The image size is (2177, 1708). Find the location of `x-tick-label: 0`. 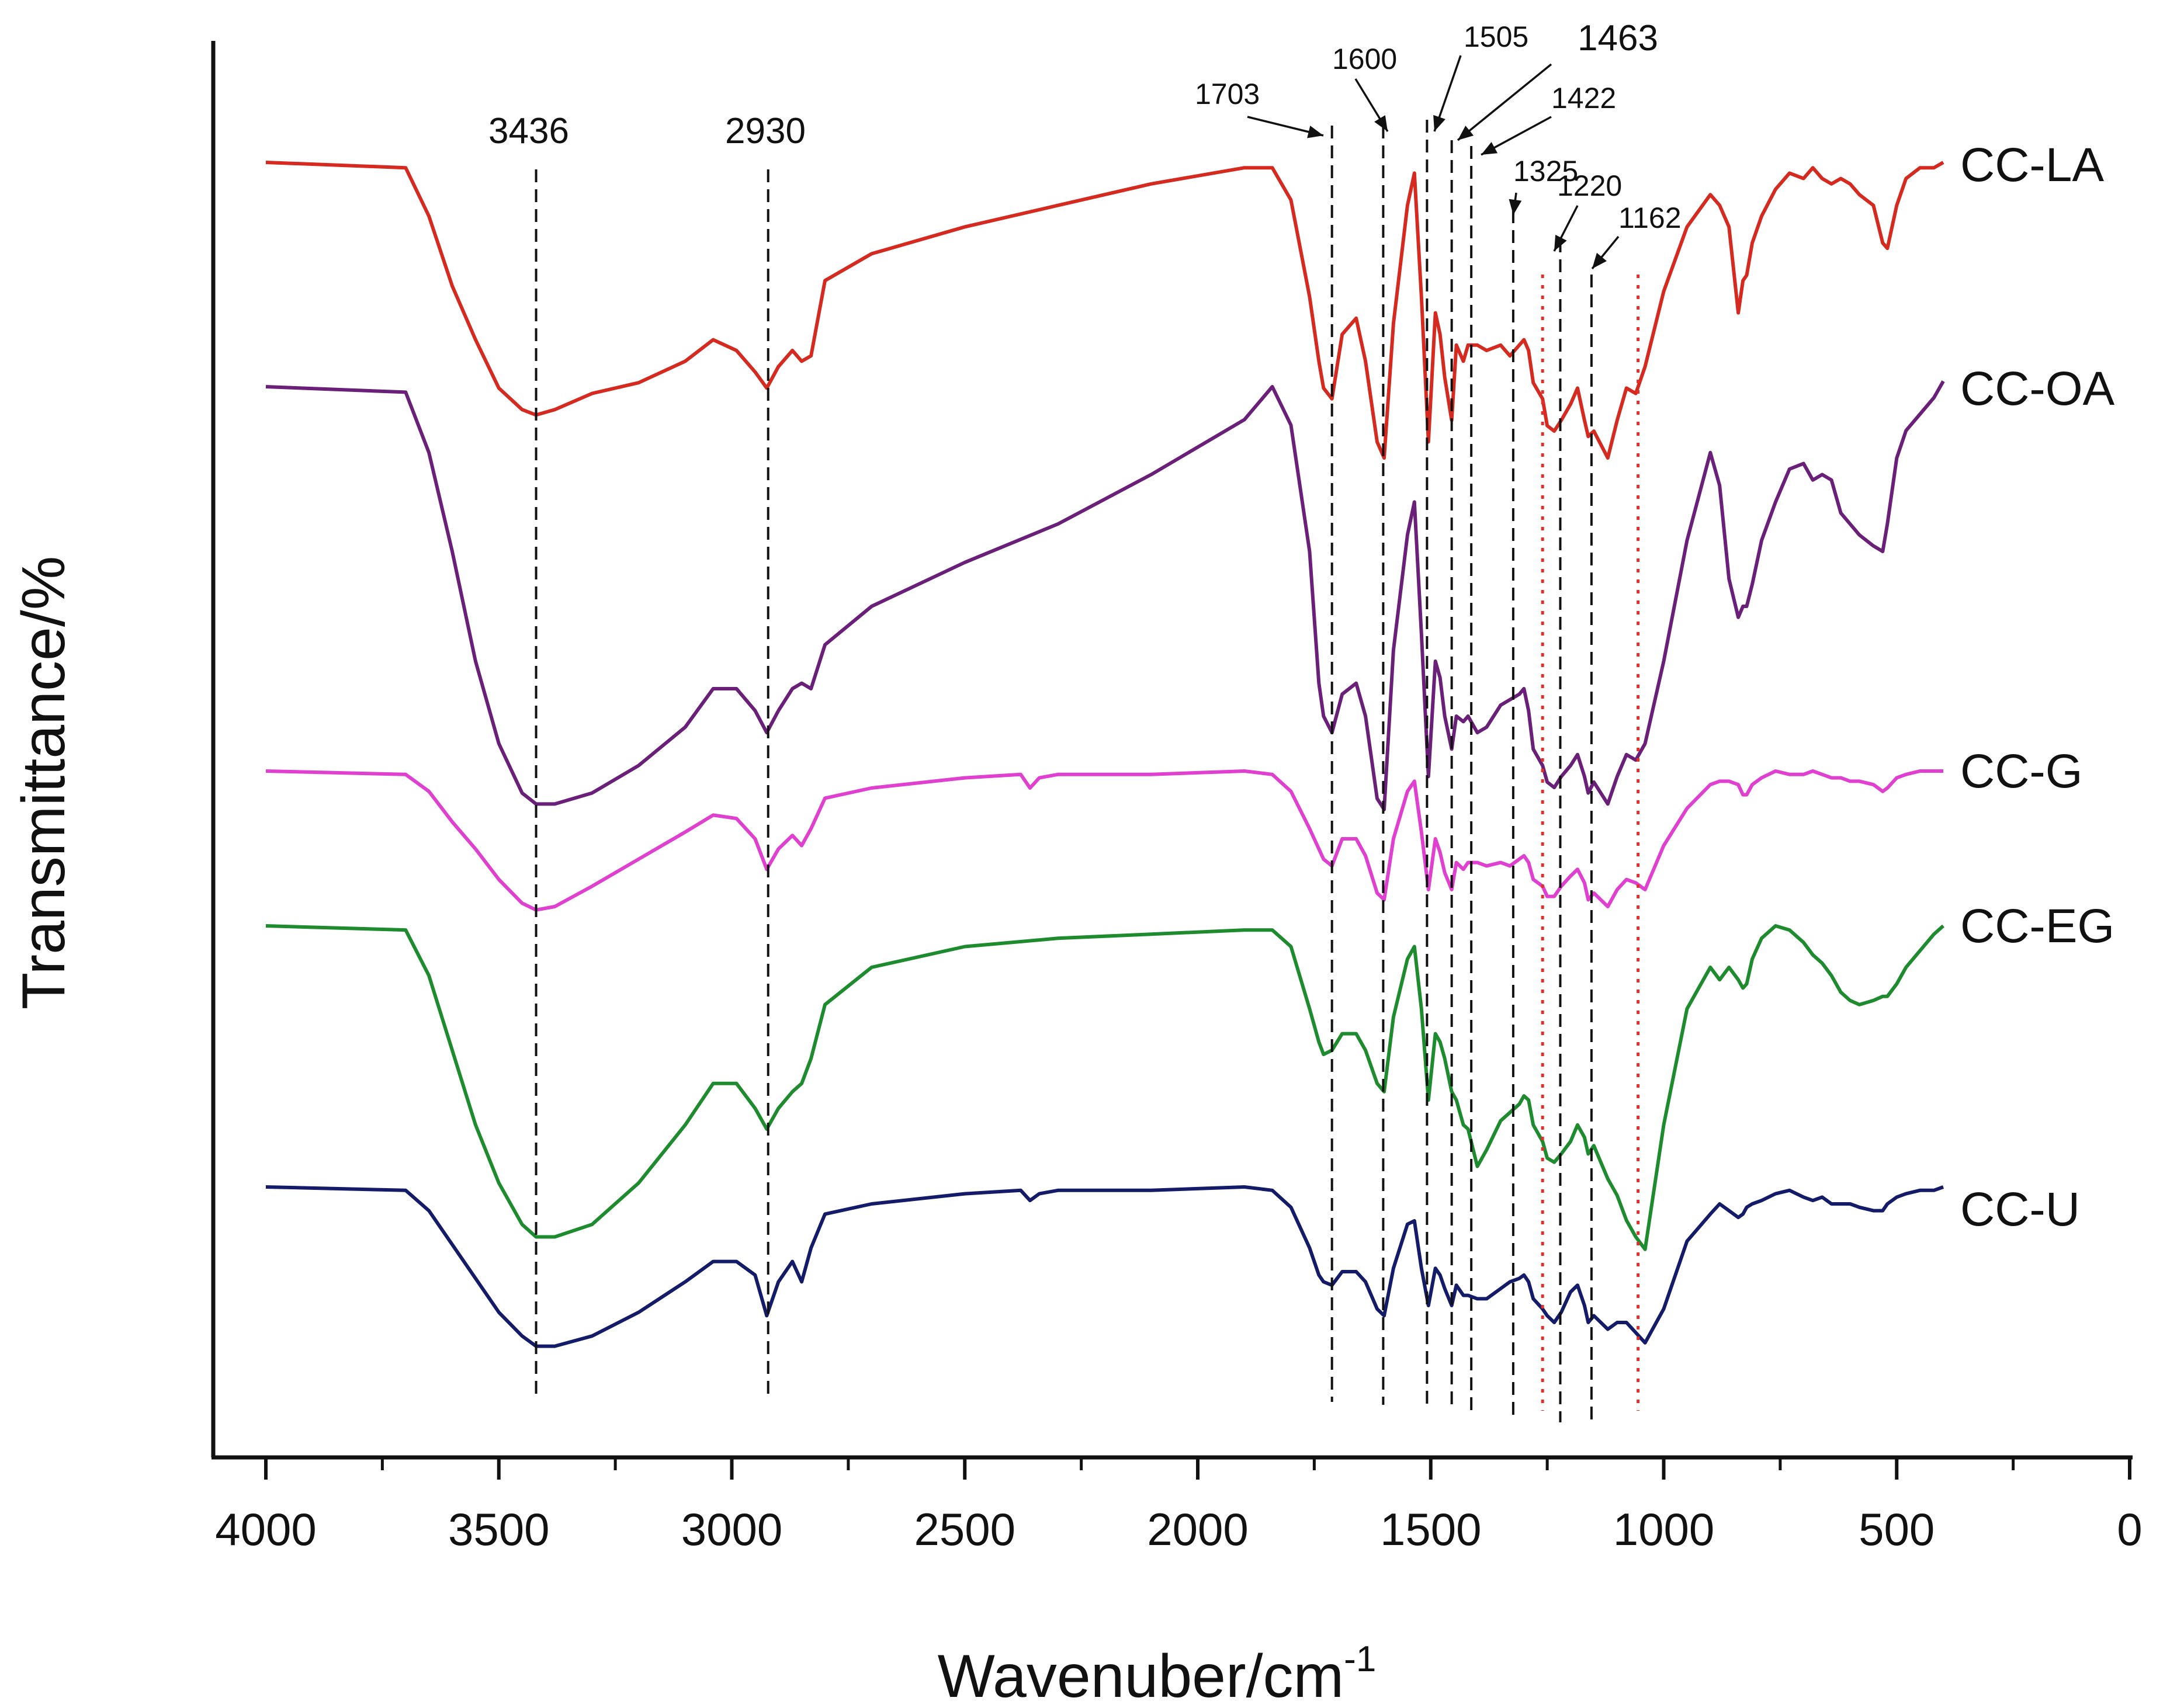

x-tick-label: 0 is located at coordinates (2130, 1529).